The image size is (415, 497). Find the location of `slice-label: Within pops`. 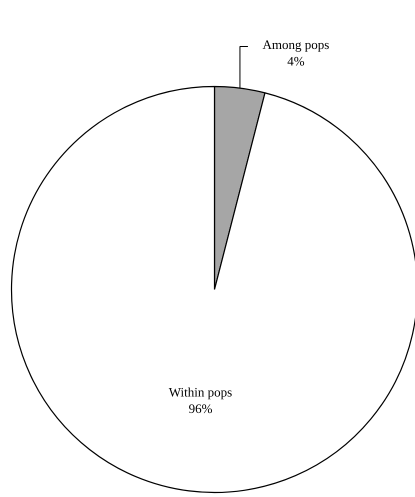

slice-label: Within pops is located at coordinates (200, 392).